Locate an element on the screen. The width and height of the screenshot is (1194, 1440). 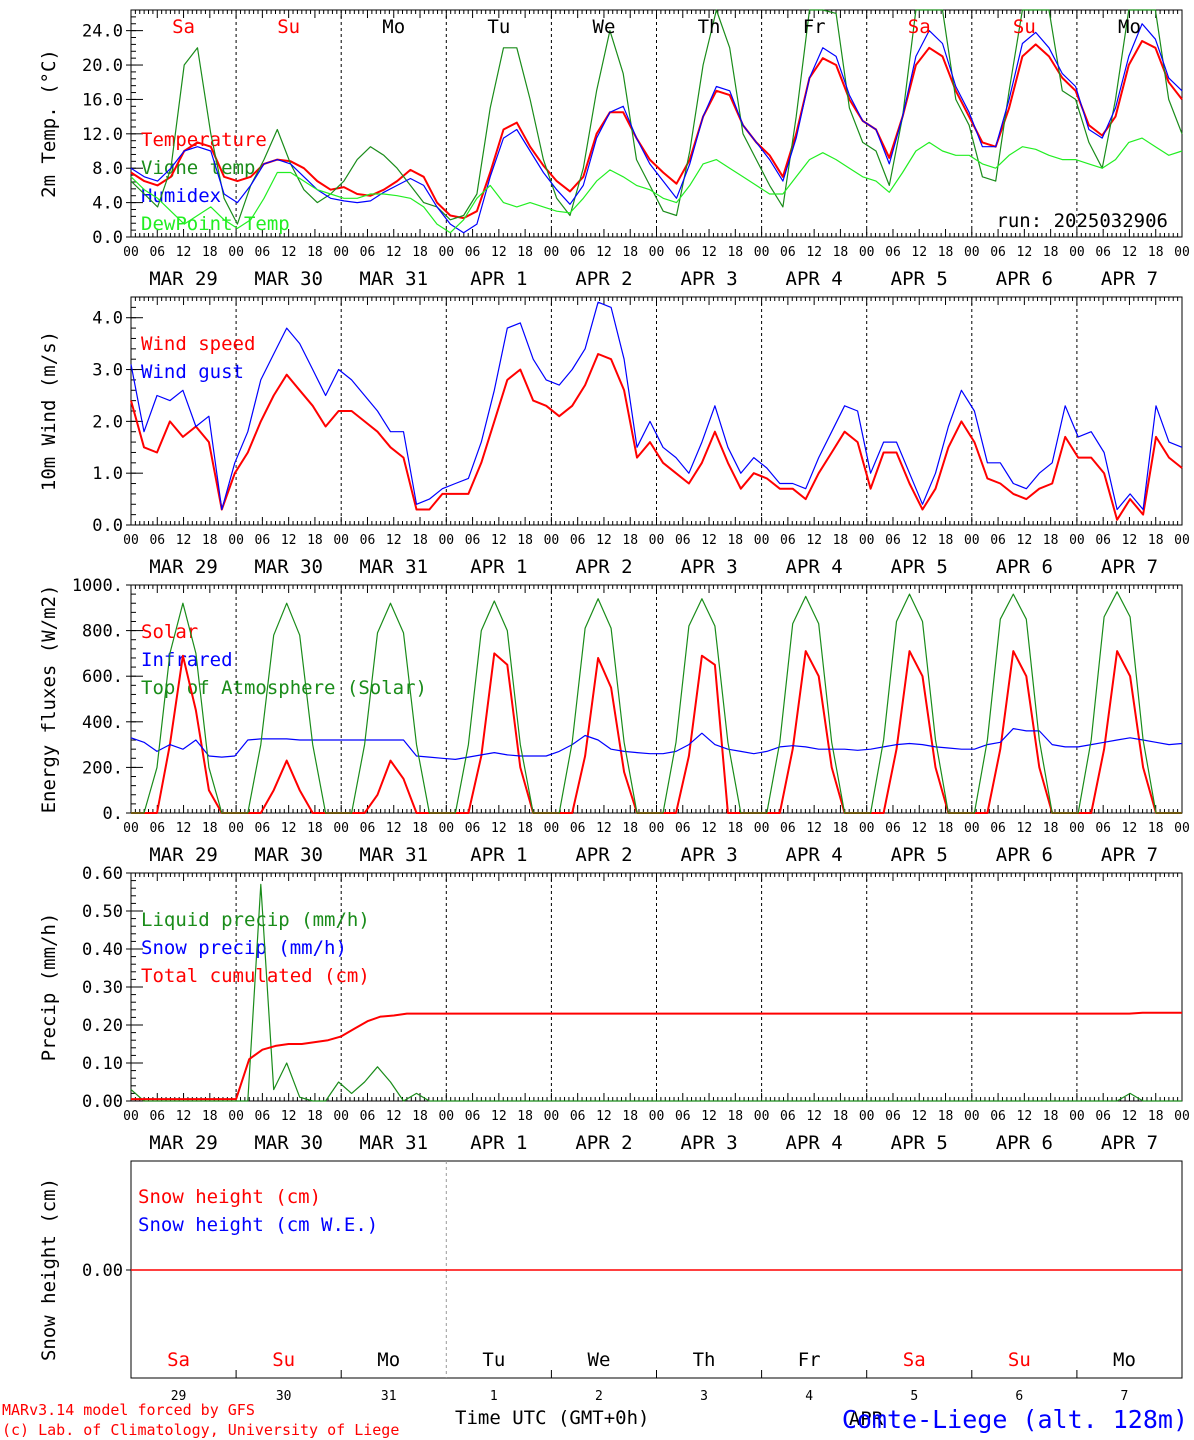
legend-entry: Infrared is located at coordinates (187, 660).